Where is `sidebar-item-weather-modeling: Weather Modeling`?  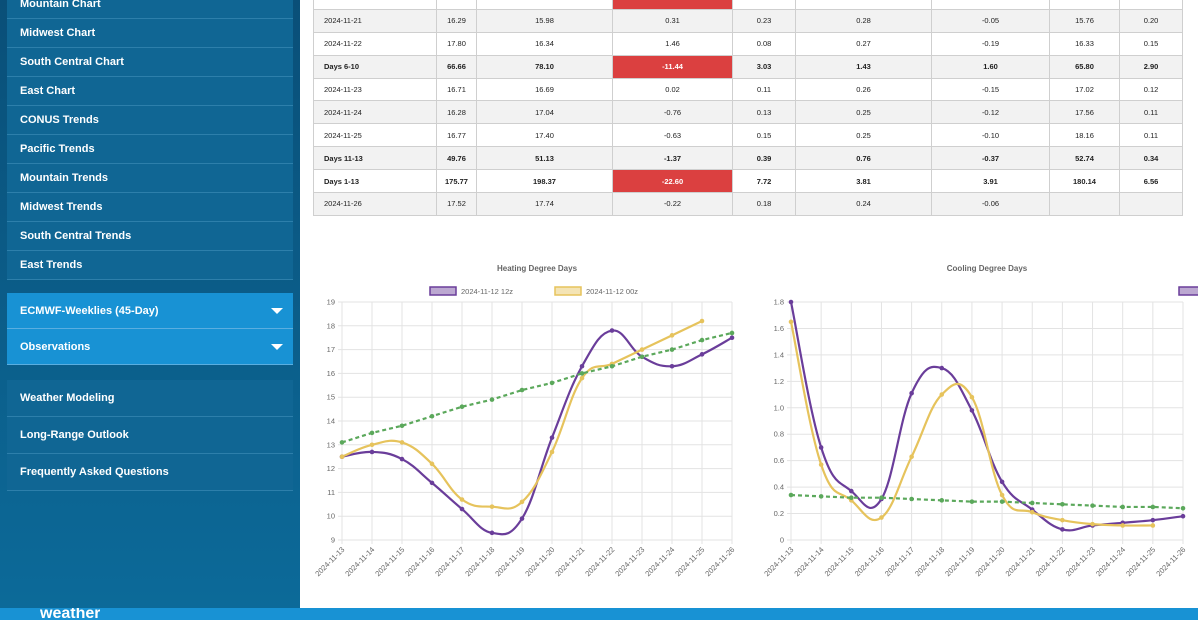 sidebar-item-weather-modeling: Weather Modeling is located at coordinates (150, 398).